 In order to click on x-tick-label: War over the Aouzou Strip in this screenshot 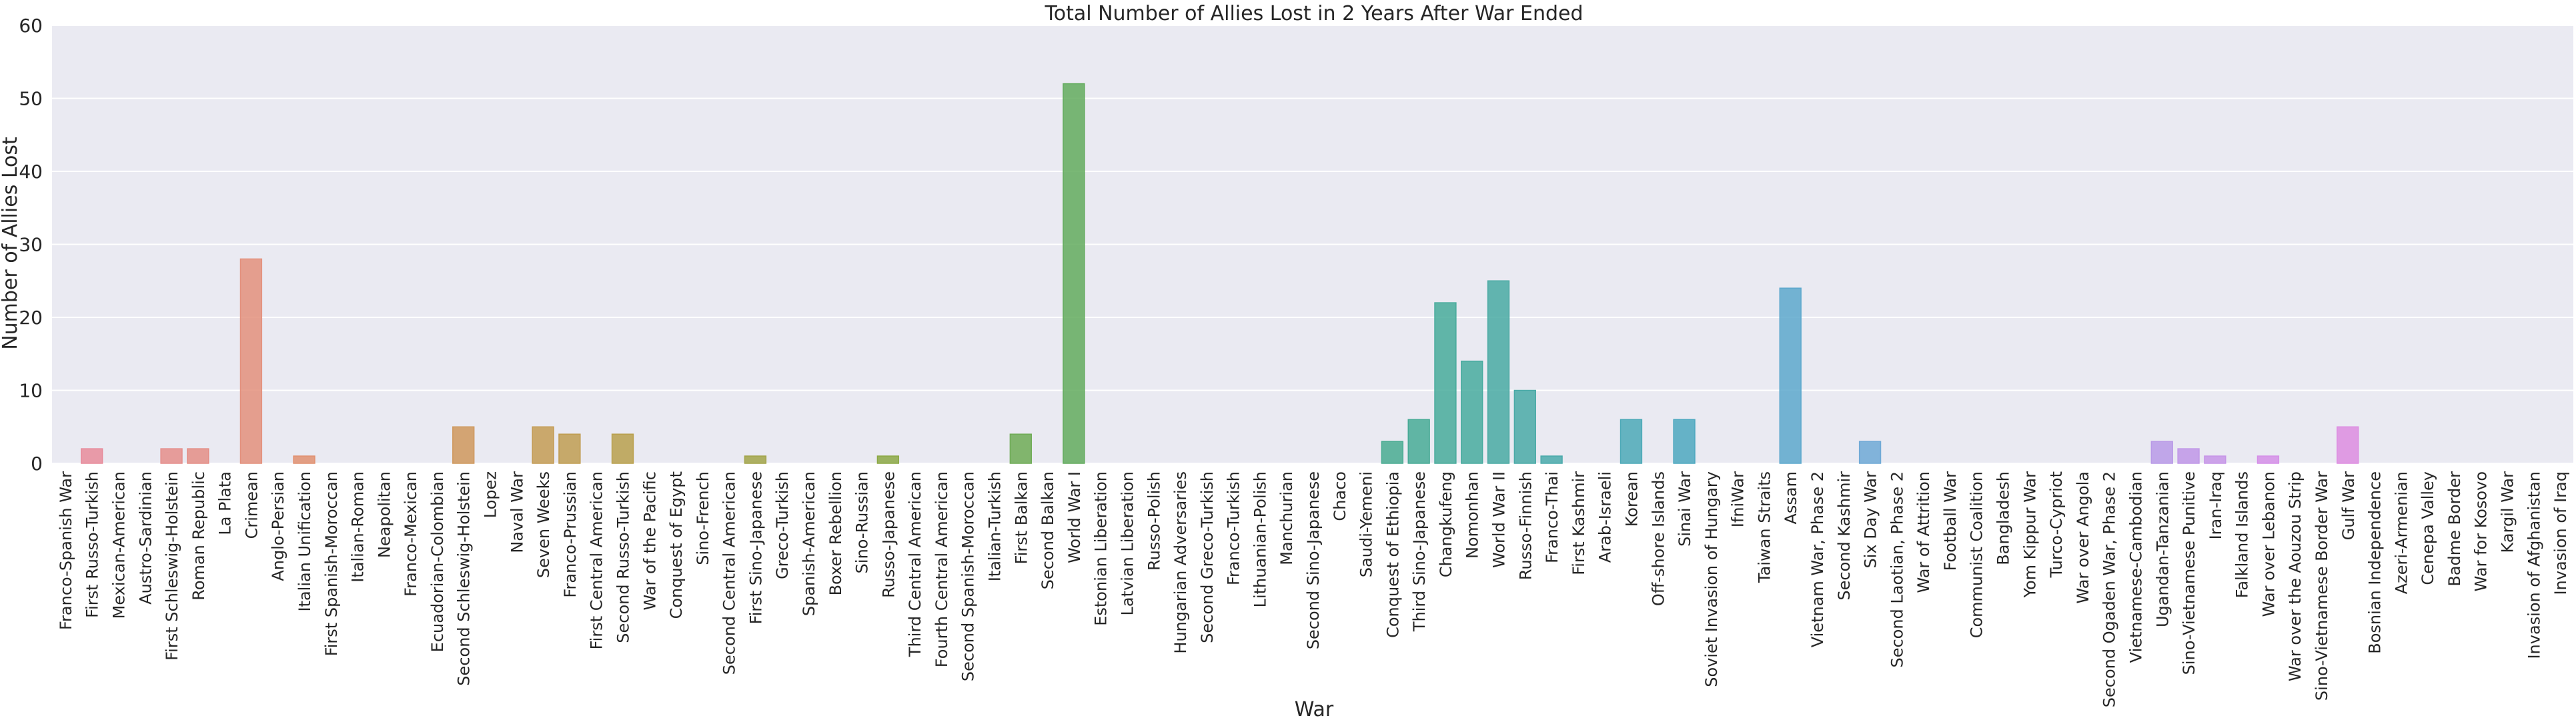, I will do `click(2295, 576)`.